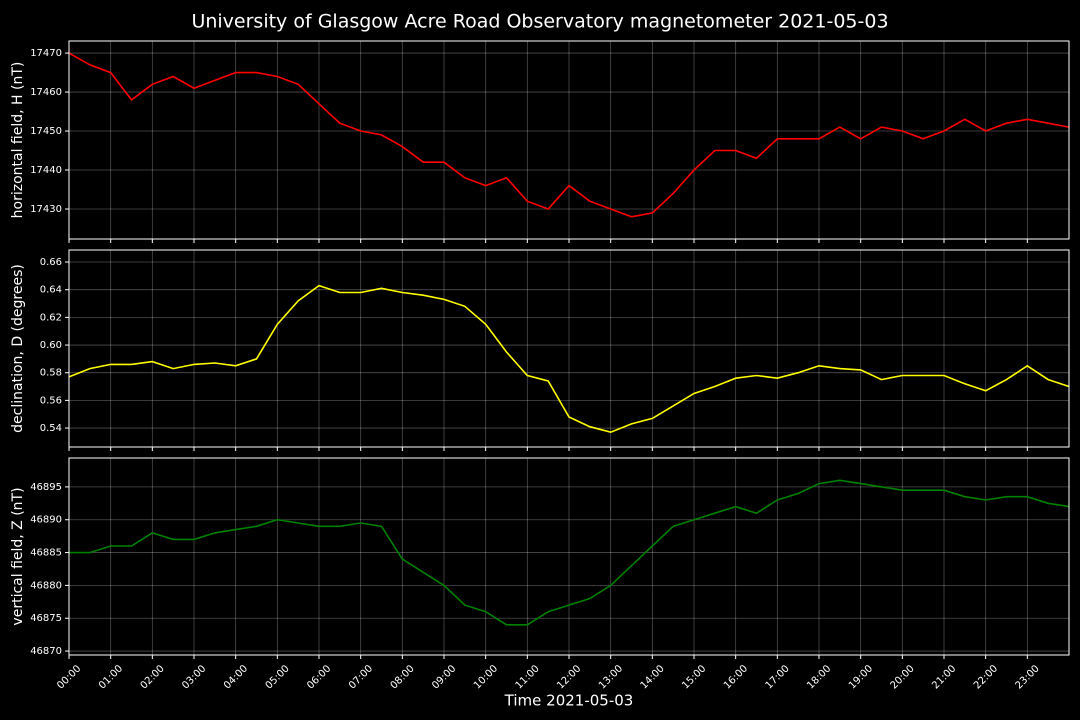 This screenshot has height=720, width=1080. Describe the element at coordinates (51, 373) in the screenshot. I see `y-tick-label: 0.58` at that location.